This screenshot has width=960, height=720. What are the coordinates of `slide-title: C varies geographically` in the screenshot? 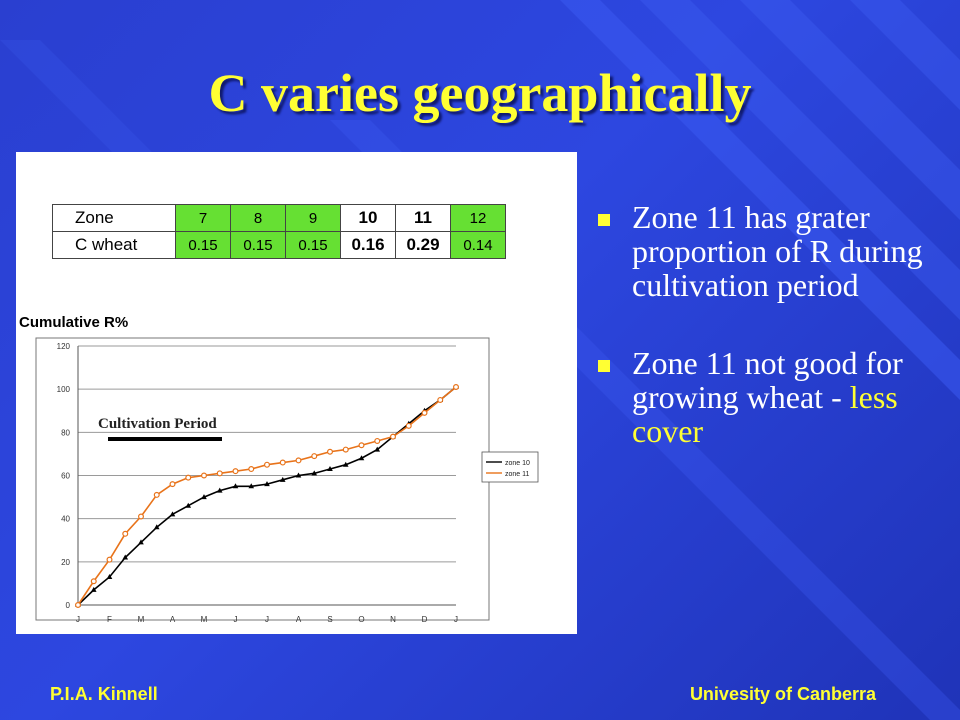 It's located at (480, 93).